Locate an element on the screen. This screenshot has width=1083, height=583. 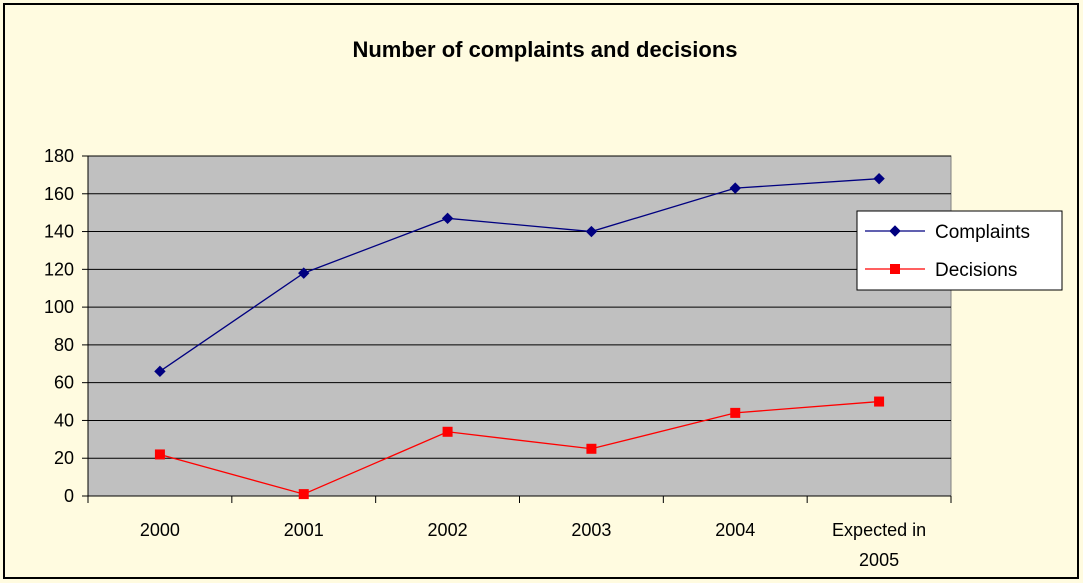
series-decisions is located at coordinates (519, 448).